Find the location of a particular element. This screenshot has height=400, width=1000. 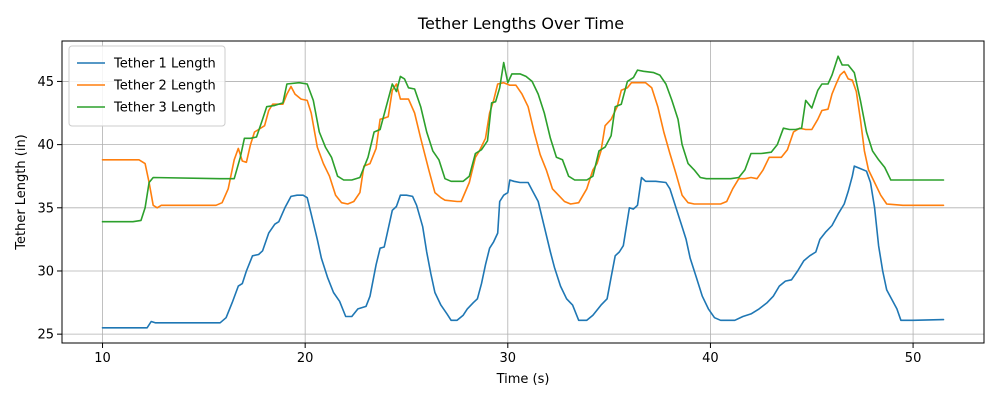

x-axis-title: Time (s) is located at coordinates (523, 379).